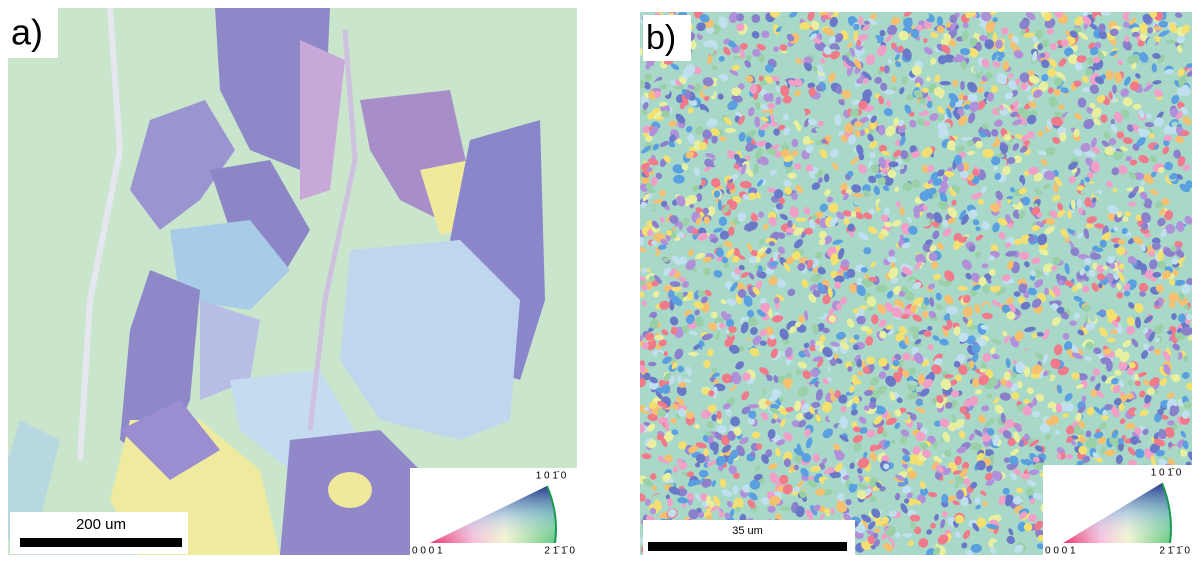  Describe the element at coordinates (101, 524) in the screenshot. I see `scale-bar-label: 200 um` at that location.